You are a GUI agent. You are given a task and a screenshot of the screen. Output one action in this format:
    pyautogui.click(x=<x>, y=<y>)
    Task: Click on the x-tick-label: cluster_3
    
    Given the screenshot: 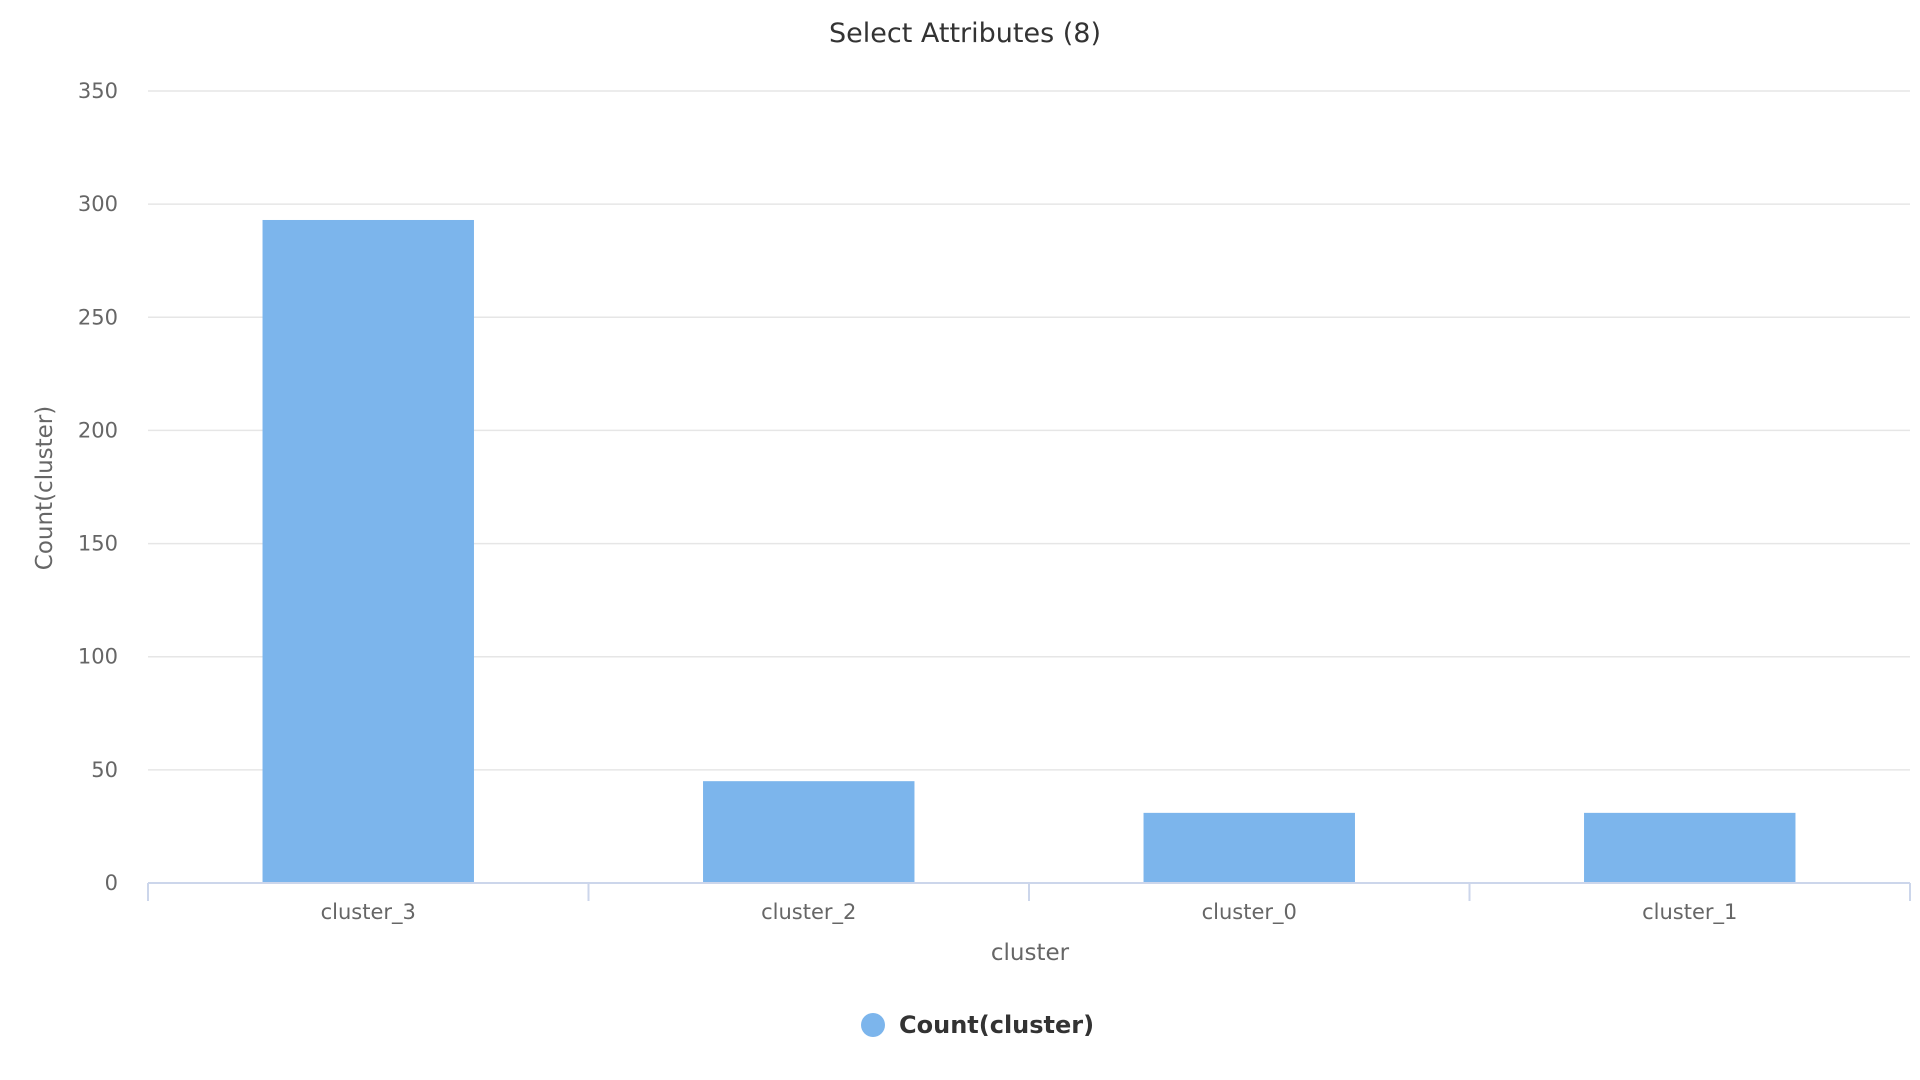 What is the action you would take?
    pyautogui.click(x=368, y=912)
    